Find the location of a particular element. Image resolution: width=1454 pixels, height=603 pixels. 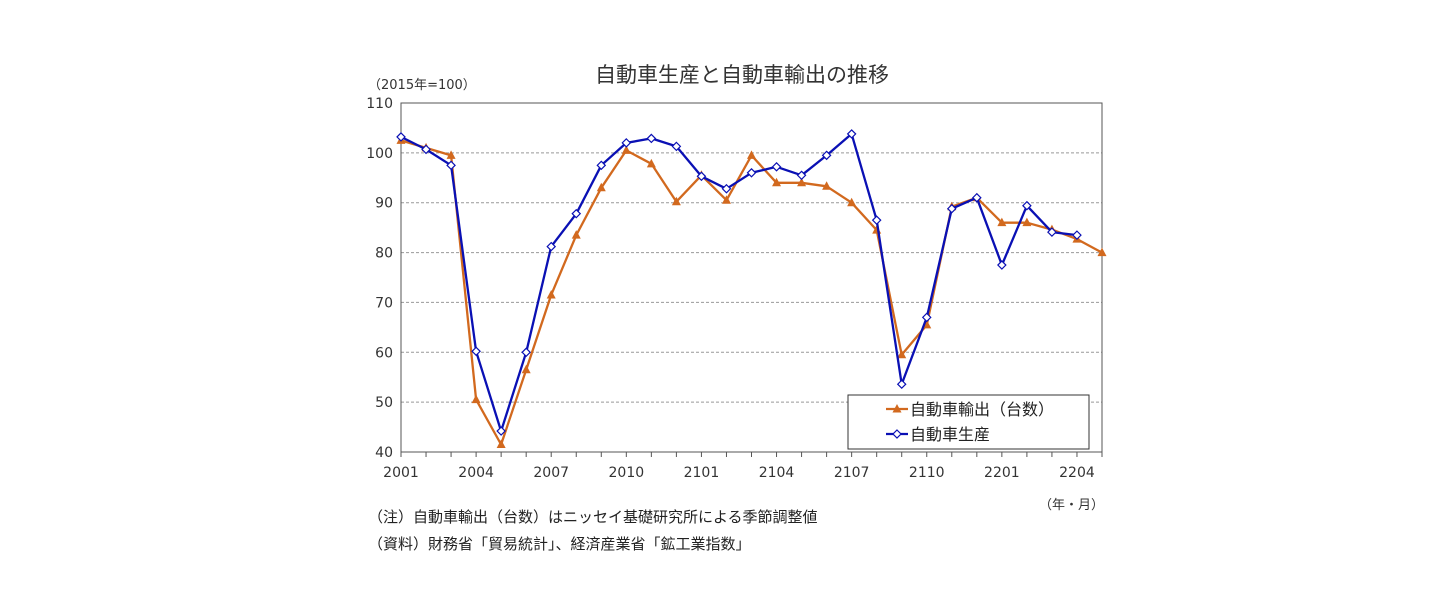

x-tick-label: 2004 is located at coordinates (476, 473).